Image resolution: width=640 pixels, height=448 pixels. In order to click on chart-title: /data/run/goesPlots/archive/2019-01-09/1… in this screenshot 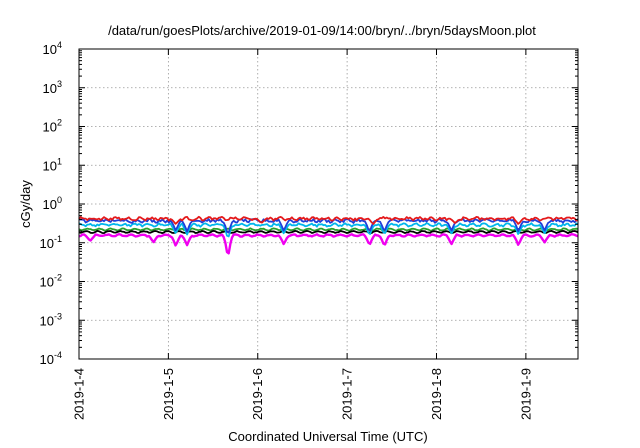, I will do `click(322, 30)`.